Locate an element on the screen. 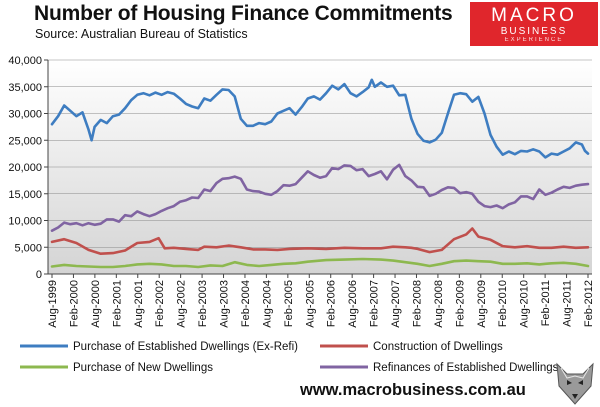  x-tick-label: Aug-1999 is located at coordinates (53, 304).